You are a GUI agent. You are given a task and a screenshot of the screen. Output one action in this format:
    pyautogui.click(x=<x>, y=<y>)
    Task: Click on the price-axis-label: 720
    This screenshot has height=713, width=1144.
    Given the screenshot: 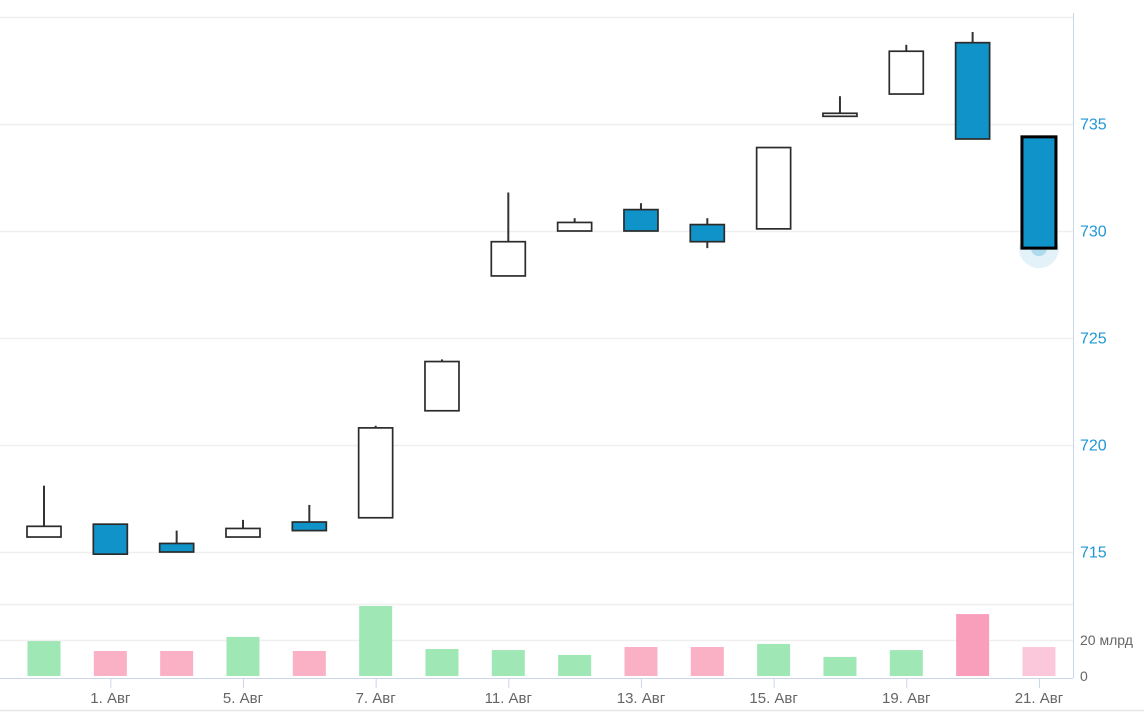 What is the action you would take?
    pyautogui.click(x=1093, y=446)
    